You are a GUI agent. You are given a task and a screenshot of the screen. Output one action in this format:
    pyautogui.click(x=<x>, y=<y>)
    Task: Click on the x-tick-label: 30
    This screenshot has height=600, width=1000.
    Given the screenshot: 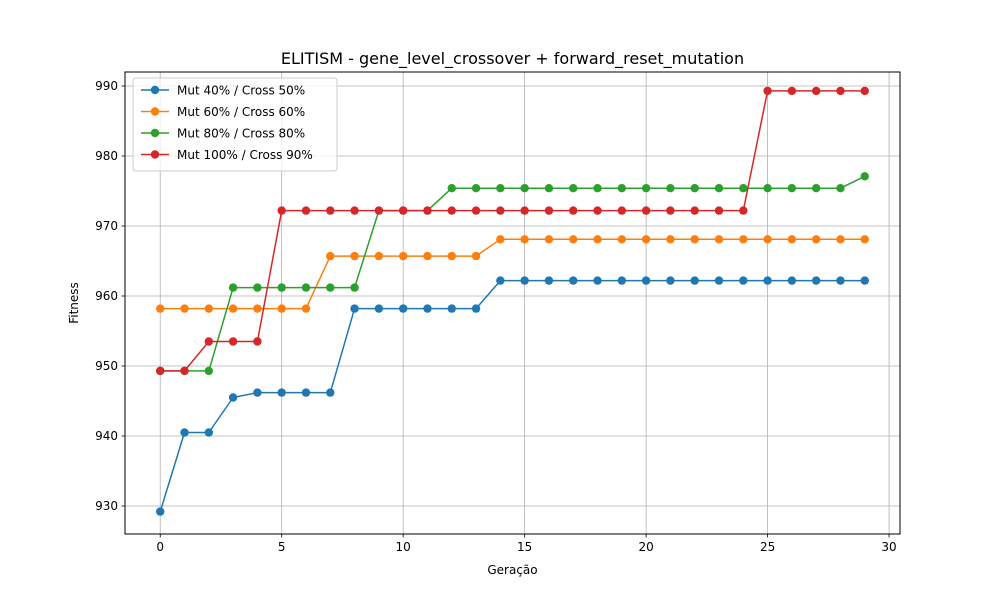 What is the action you would take?
    pyautogui.click(x=888, y=547)
    